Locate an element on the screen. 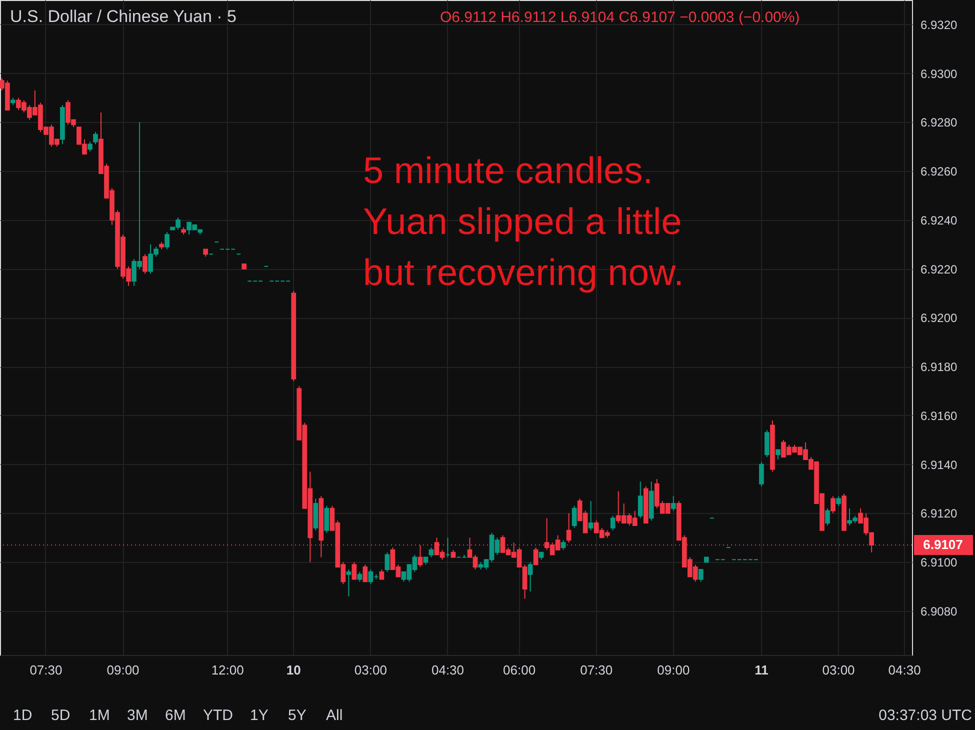 The height and width of the screenshot is (730, 975). ref-line-label: 6.9107 is located at coordinates (943, 544).